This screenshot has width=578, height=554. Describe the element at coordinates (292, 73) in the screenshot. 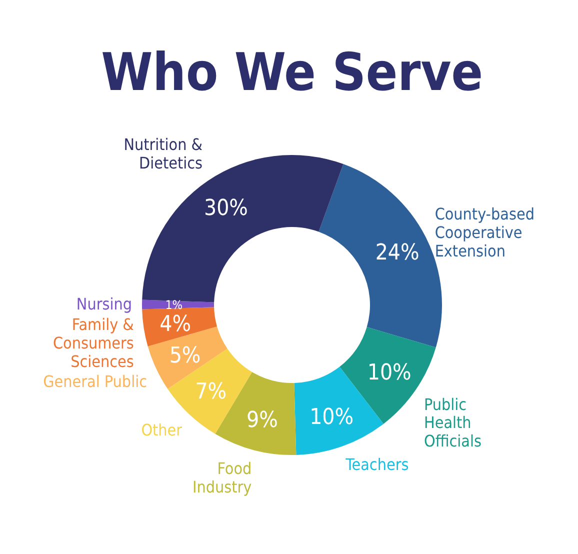

I see `chart-title: Who We Serve` at that location.